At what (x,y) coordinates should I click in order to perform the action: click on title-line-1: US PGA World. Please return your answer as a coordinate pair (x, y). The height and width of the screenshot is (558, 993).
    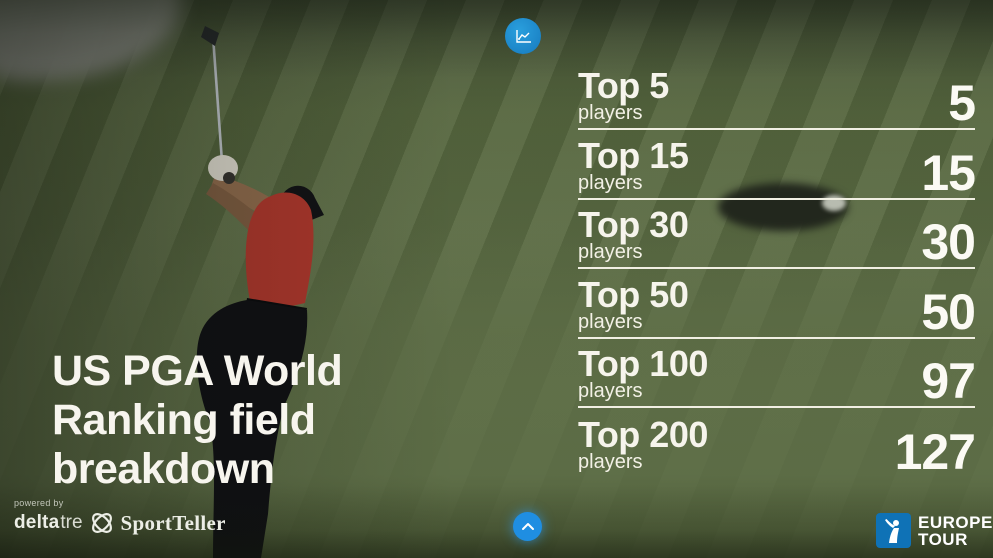
    Looking at the image, I should click on (197, 371).